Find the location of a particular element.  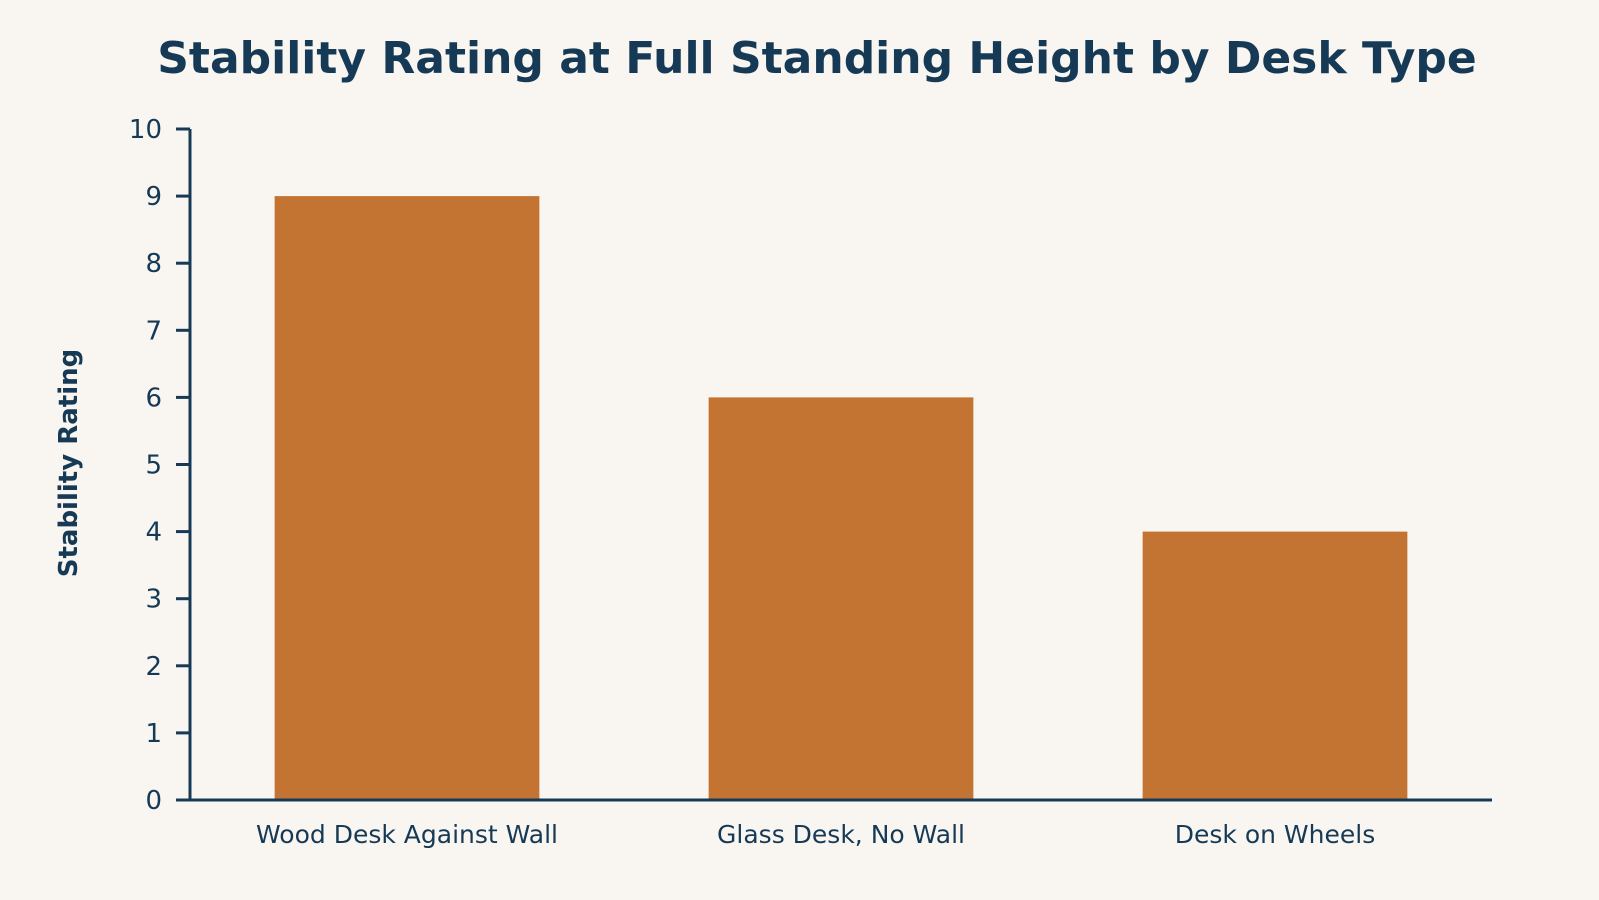

y-tick-label: 0 is located at coordinates (153, 801).